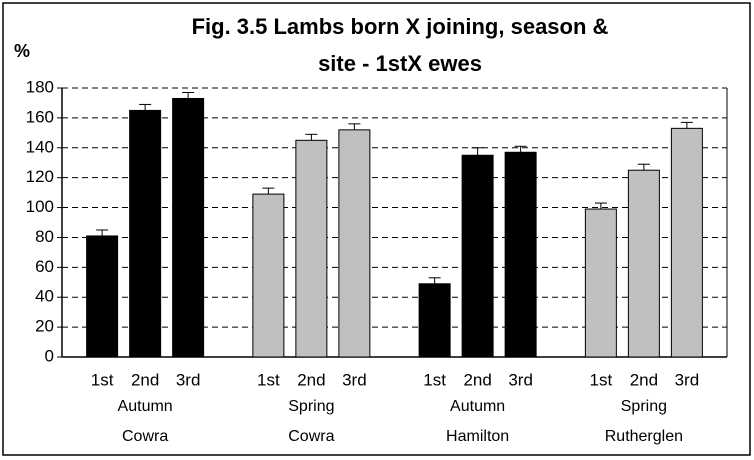  What do you see at coordinates (644, 436) in the screenshot?
I see `group-label: Rutherglen` at bounding box center [644, 436].